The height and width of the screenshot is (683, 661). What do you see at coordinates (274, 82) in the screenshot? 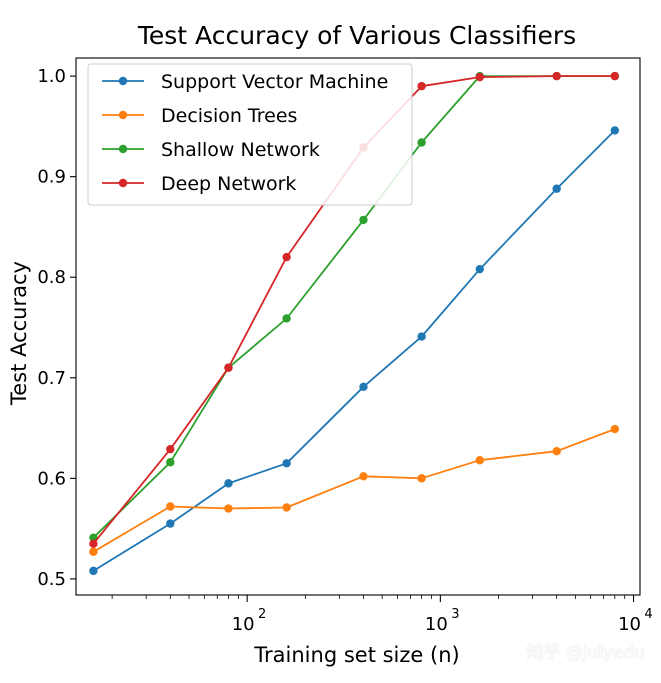
I see `legend-label-0: Support Vector Machine` at bounding box center [274, 82].